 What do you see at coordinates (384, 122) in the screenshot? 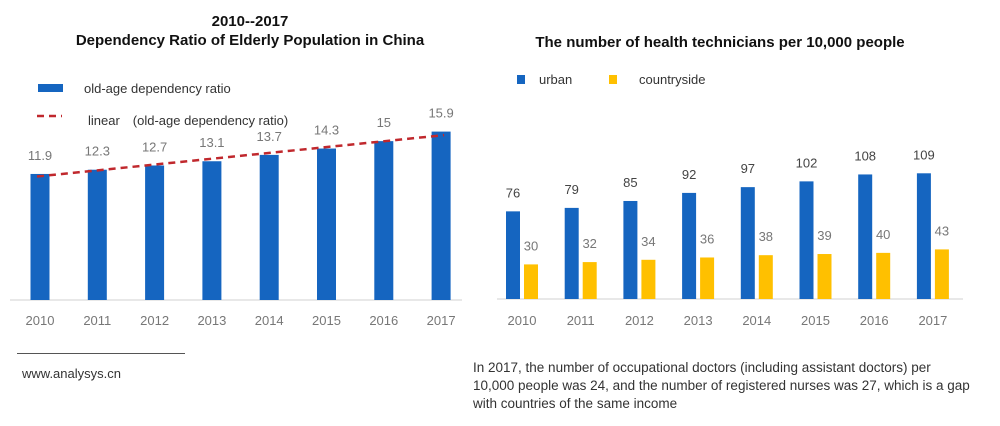
I see `left-value-label-2016: 15` at bounding box center [384, 122].